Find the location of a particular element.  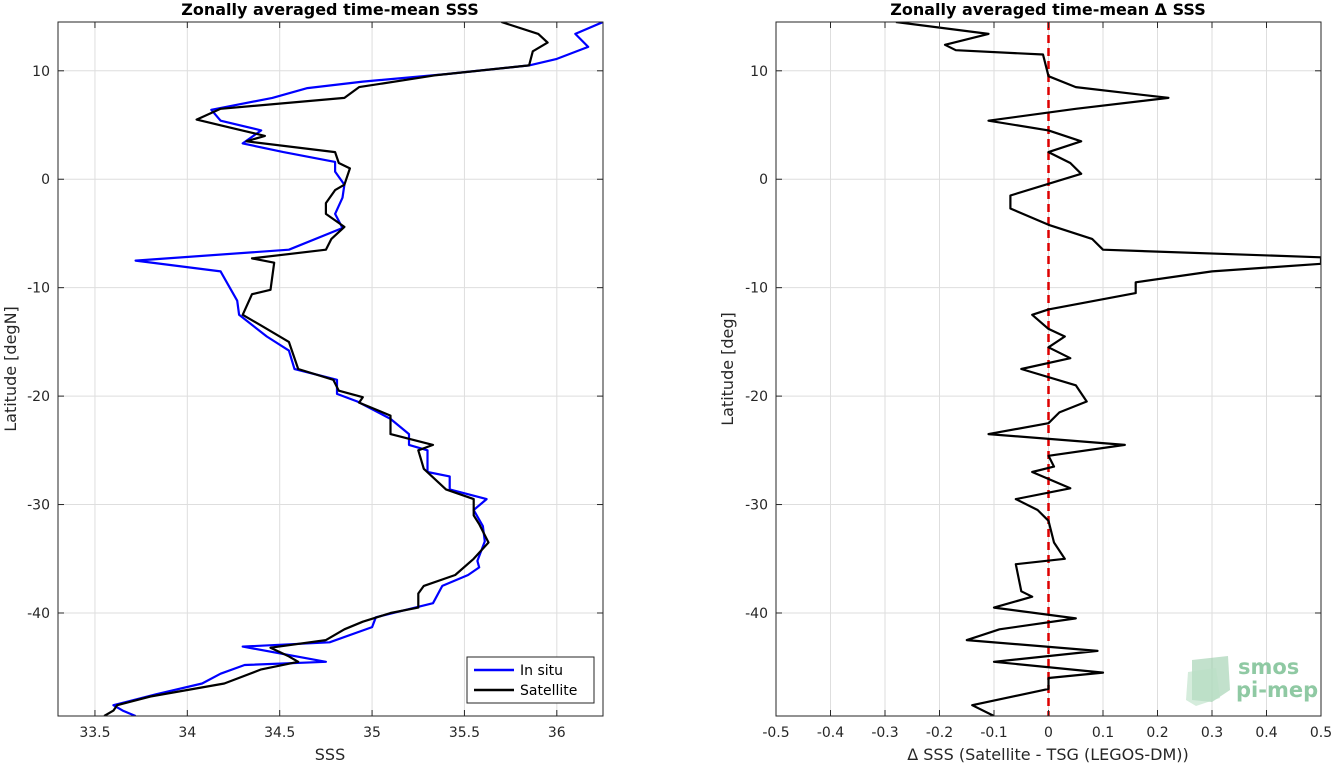

sss-y-axis-label: Latitude [degN] is located at coordinates (10, 369).